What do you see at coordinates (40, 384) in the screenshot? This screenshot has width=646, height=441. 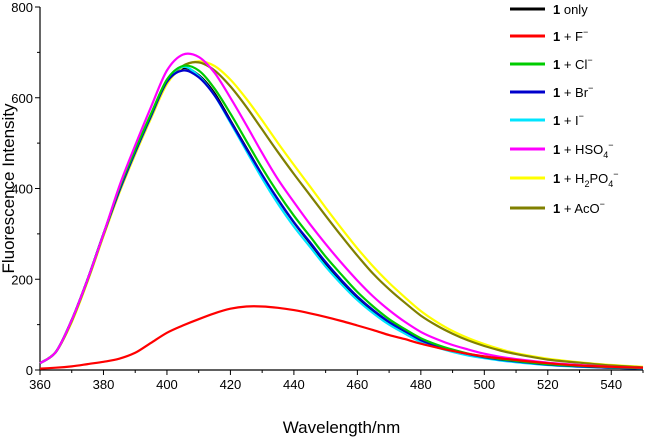 I see `x-tick-label: 360` at bounding box center [40, 384].